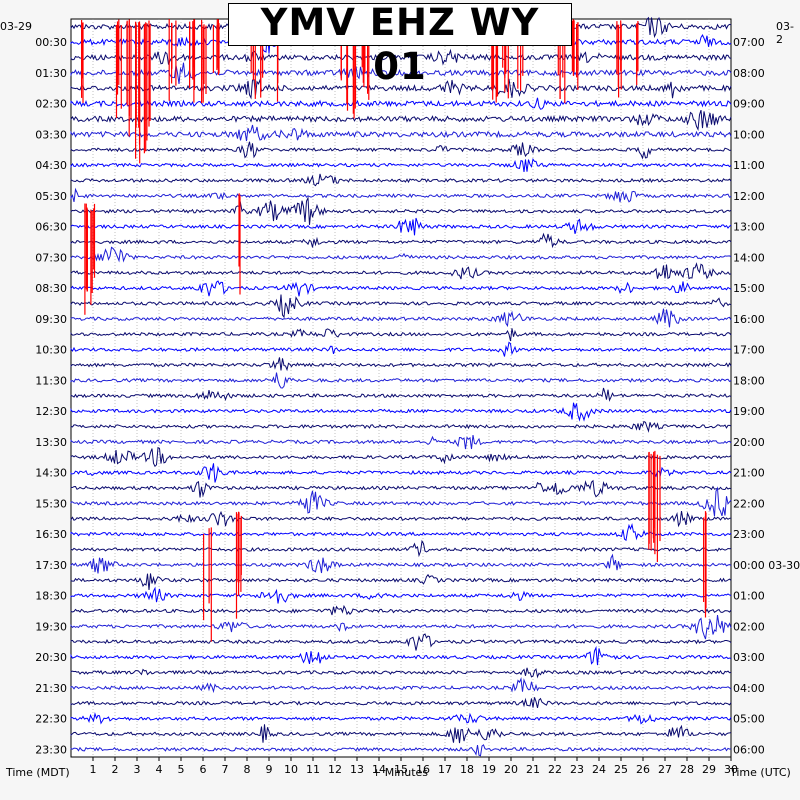  I want to click on left-time-label: 04:30, so click(51, 165).